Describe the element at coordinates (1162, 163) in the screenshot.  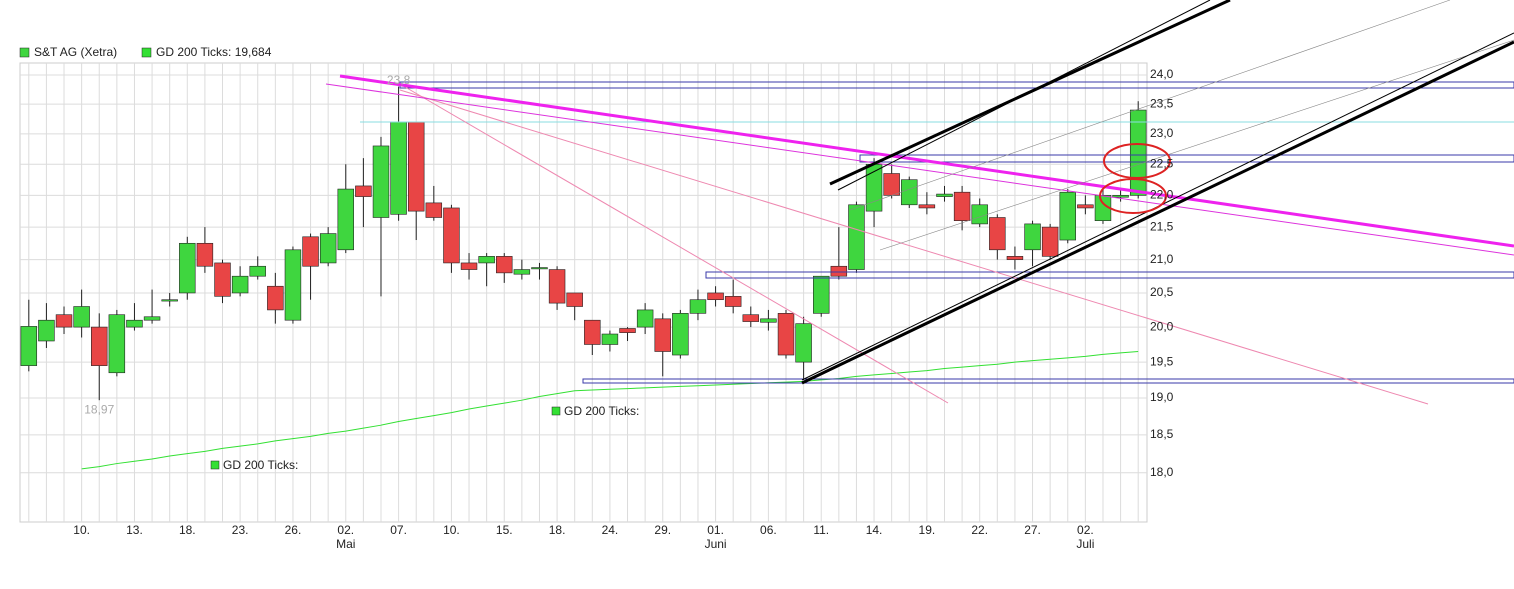
I see `y-tick-label: 22,5` at that location.